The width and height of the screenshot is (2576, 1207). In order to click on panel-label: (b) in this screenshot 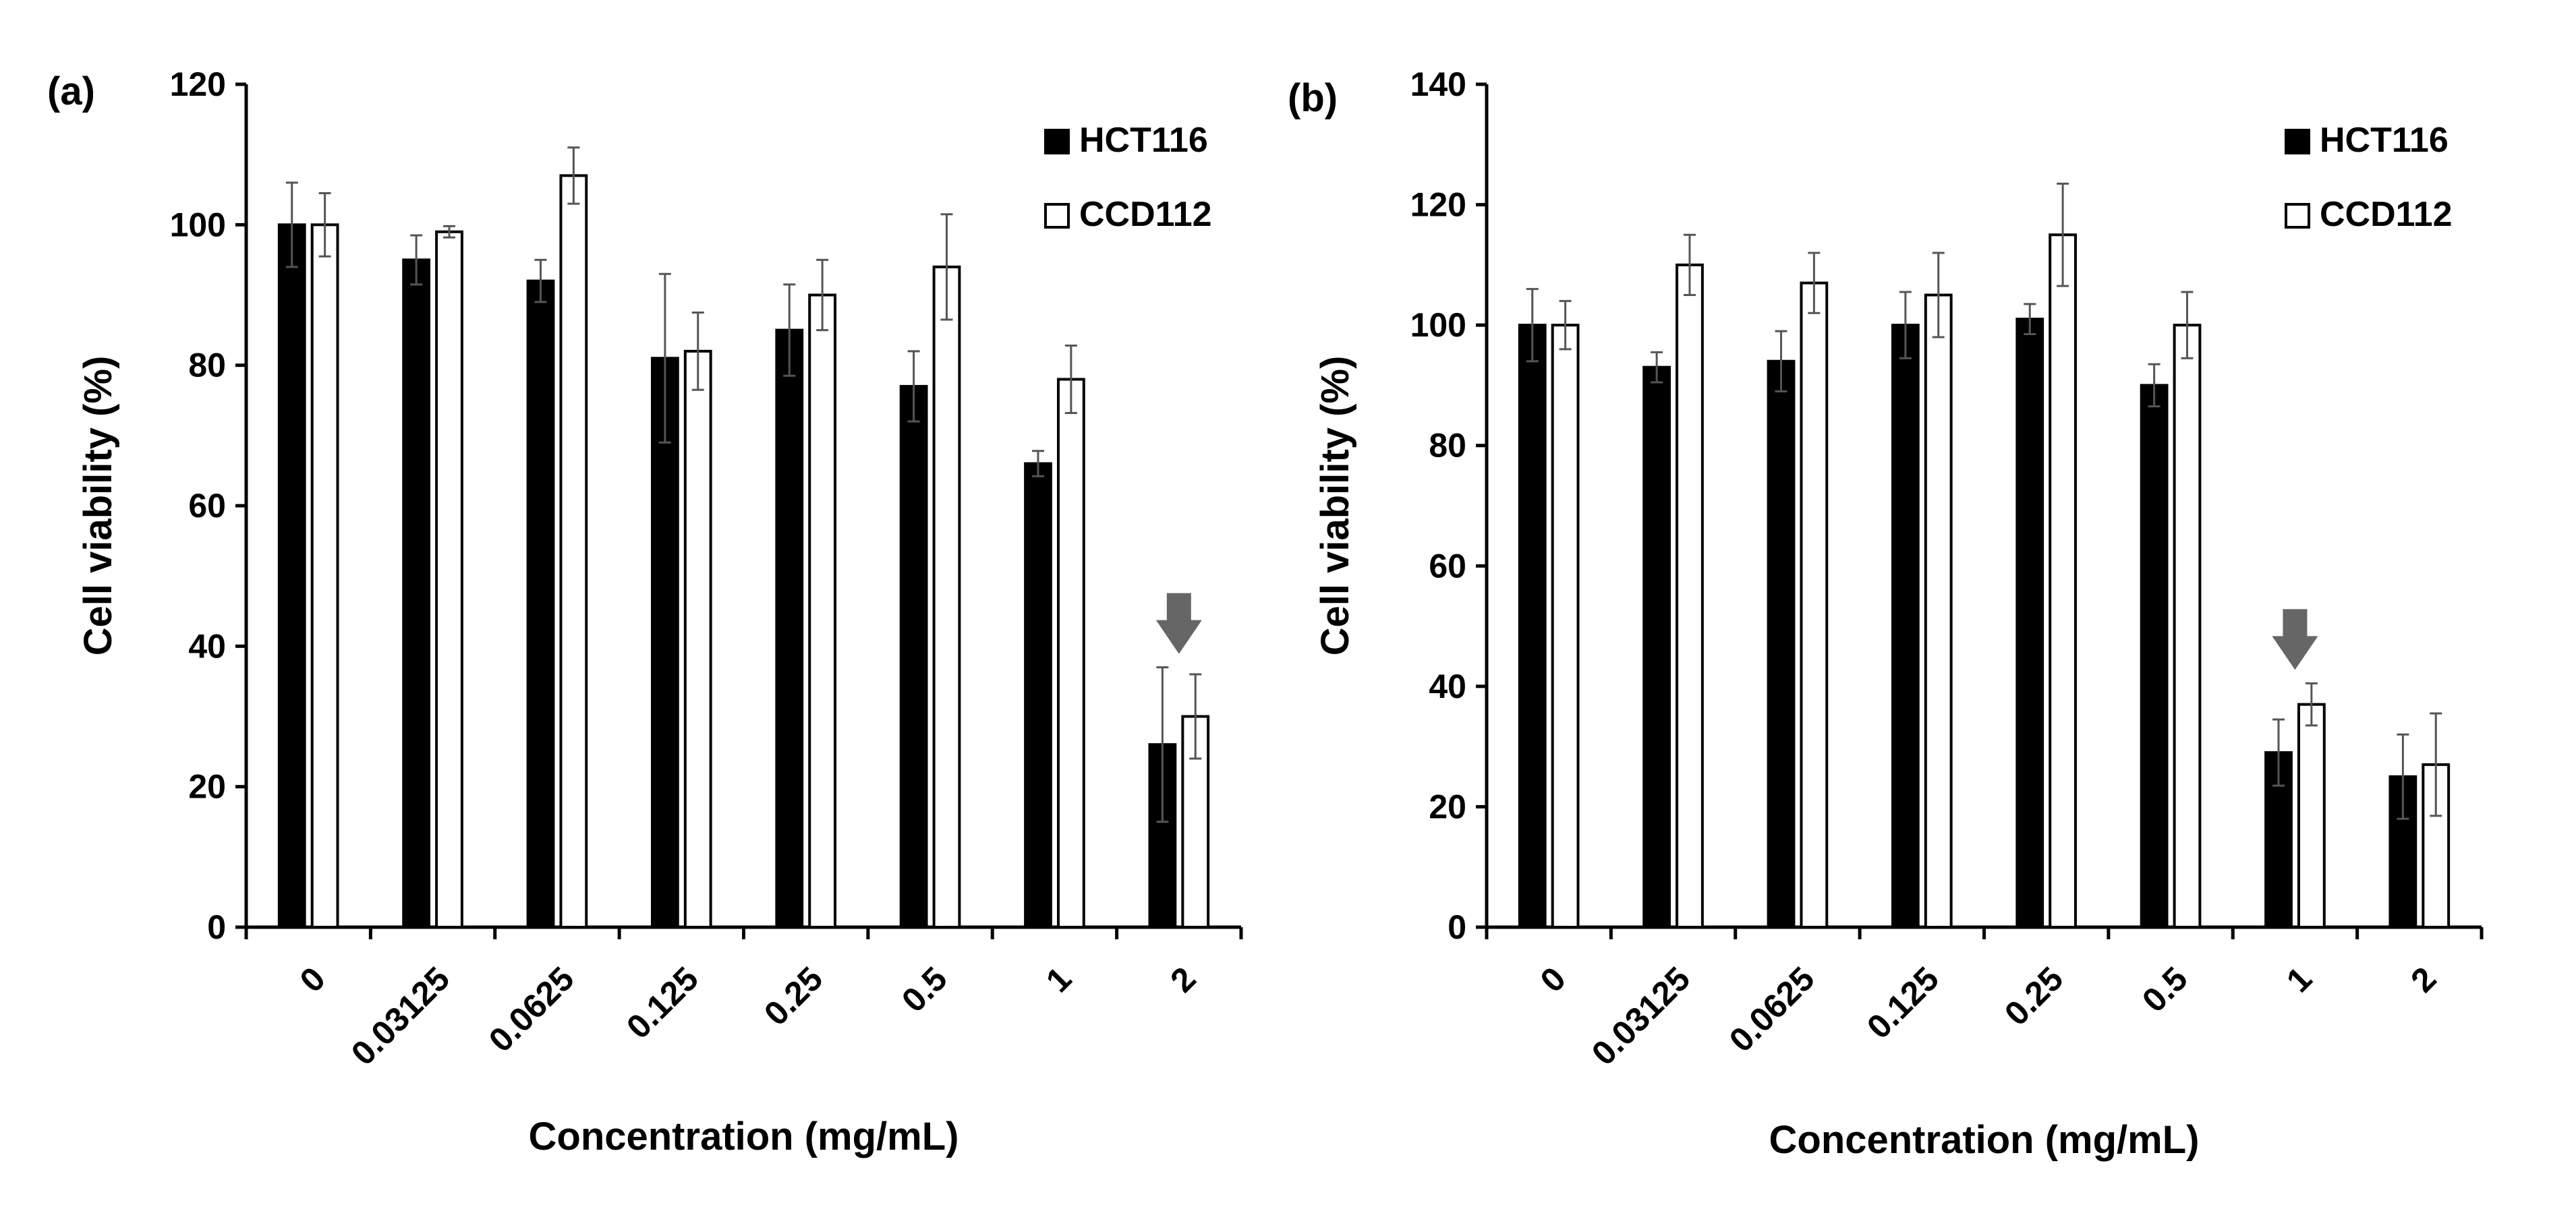, I will do `click(1313, 98)`.